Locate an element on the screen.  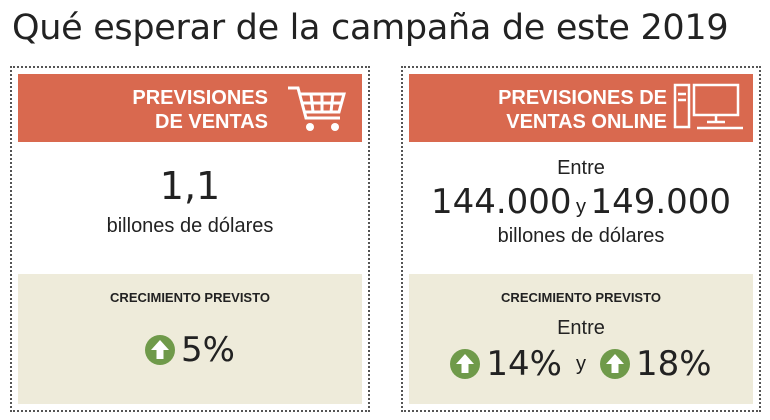
sales-forecast-header: PREVISIONES DE VENTAS is located at coordinates (190, 108).